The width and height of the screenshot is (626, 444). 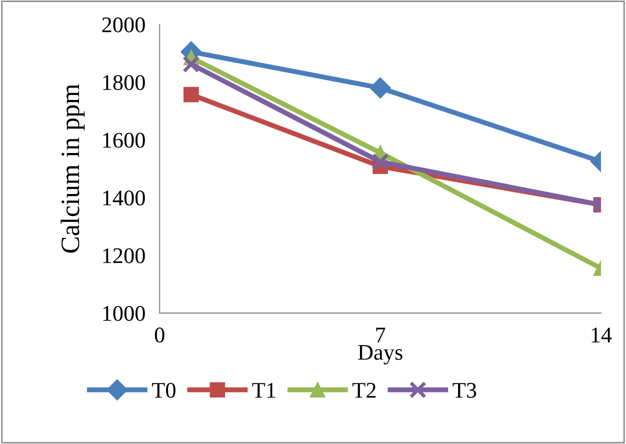 I want to click on legend-label: T3, so click(x=464, y=390).